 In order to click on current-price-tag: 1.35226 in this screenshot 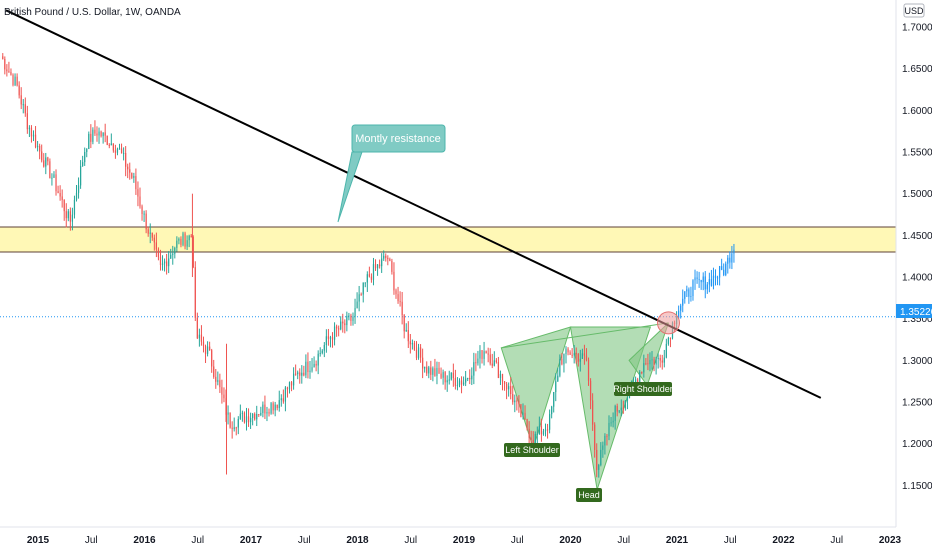, I will do `click(914, 311)`.